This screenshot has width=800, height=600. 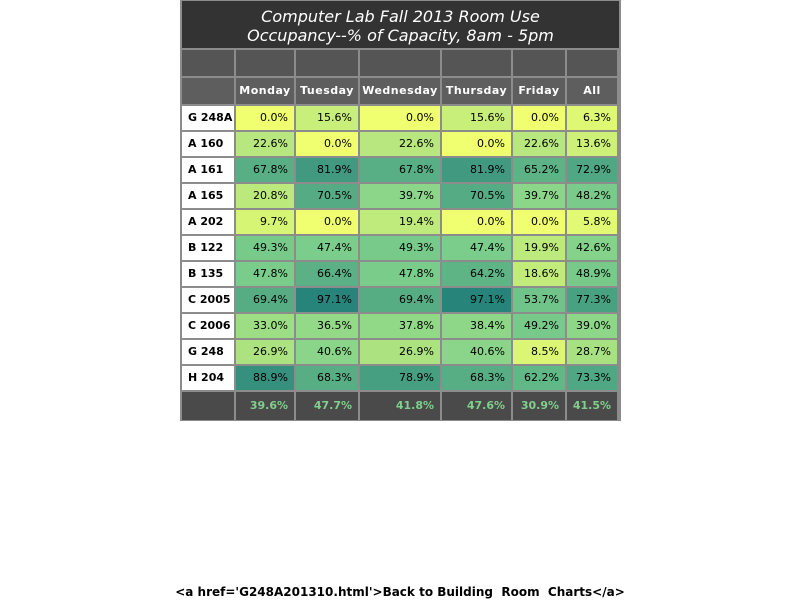 I want to click on column-header-tuesday: Tuesday, so click(x=327, y=91).